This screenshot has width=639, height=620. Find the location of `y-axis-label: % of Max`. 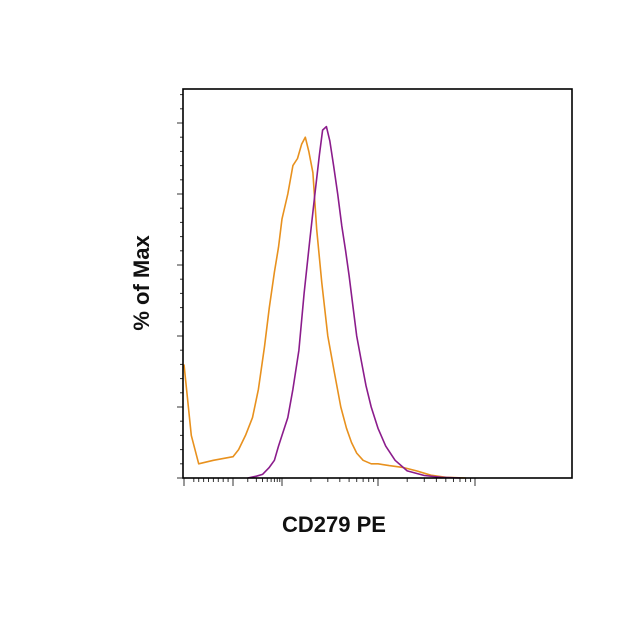

y-axis-label: % of Max is located at coordinates (141, 283).